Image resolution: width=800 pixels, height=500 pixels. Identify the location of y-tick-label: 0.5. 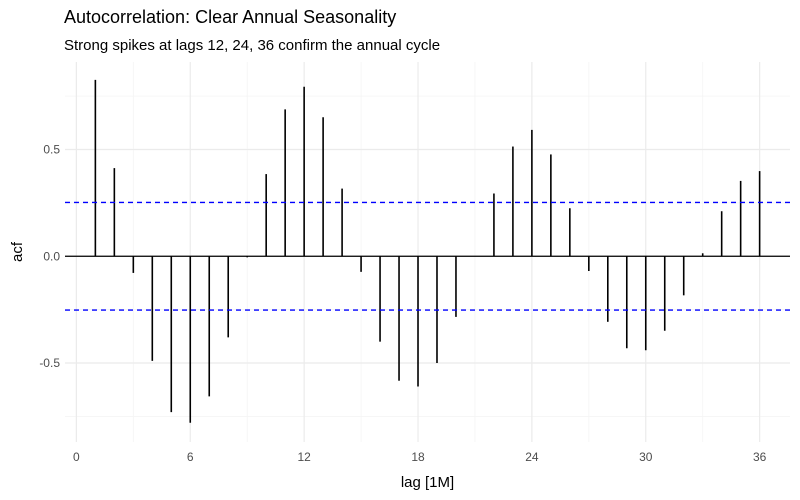
(51, 150).